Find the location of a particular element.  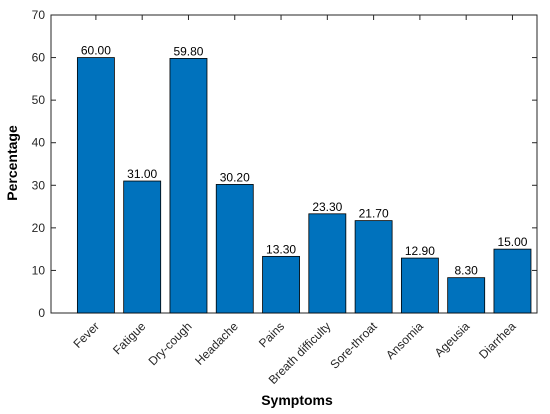

x-tick-label: Headache is located at coordinates (216, 343).